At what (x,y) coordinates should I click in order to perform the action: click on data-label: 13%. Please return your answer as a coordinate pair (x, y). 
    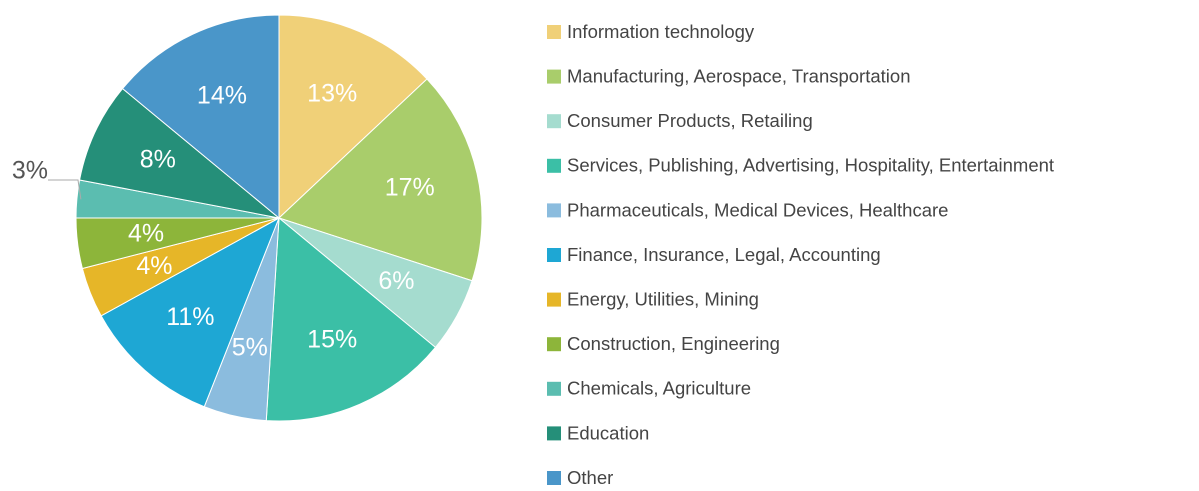
    Looking at the image, I should click on (332, 94).